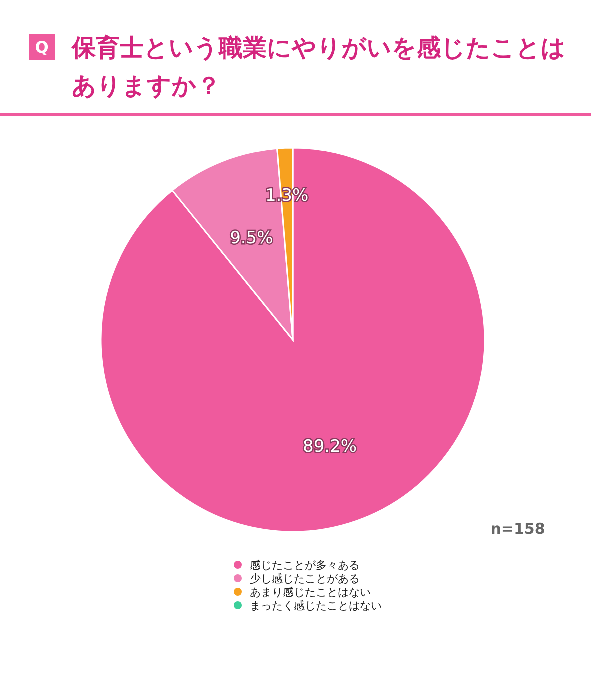 The height and width of the screenshot is (681, 591). What do you see at coordinates (310, 592) in the screenshot?
I see `legend-label: あまり感じたことはない` at bounding box center [310, 592].